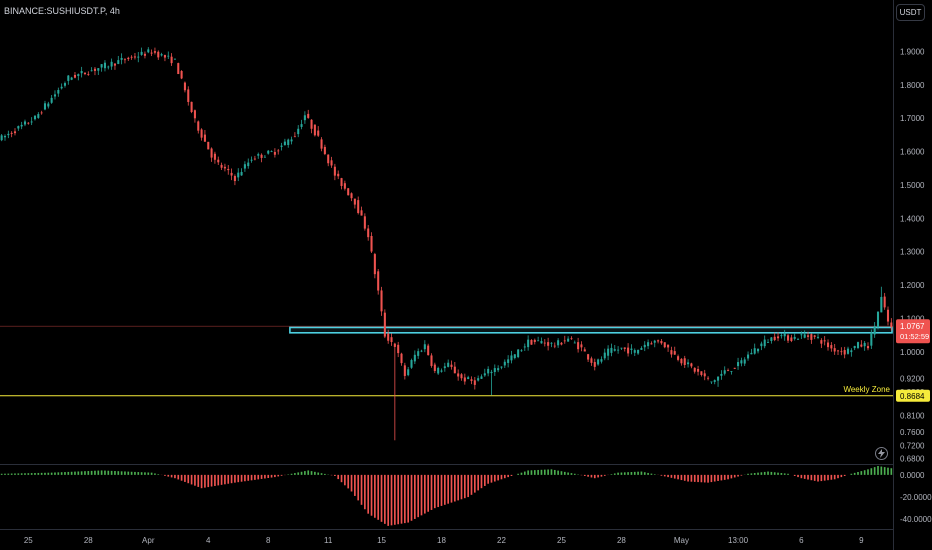  I want to click on currency-button: USDT, so click(910, 12).